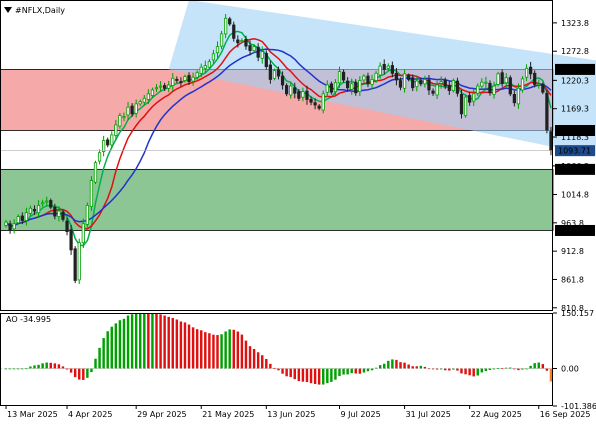 Image resolution: width=596 pixels, height=425 pixels. I want to click on y-tick-label: 1323.8, so click(575, 23).